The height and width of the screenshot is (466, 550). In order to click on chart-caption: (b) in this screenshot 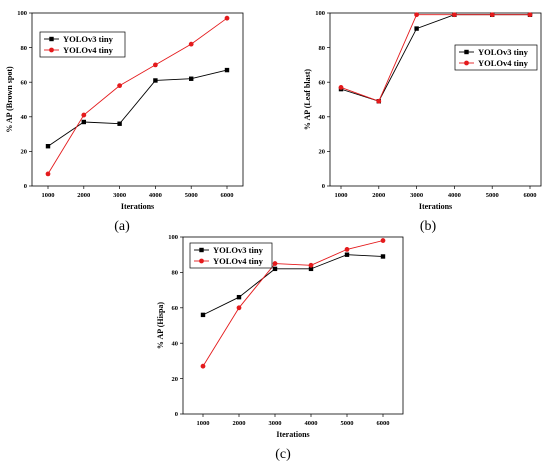, I will do `click(428, 226)`.